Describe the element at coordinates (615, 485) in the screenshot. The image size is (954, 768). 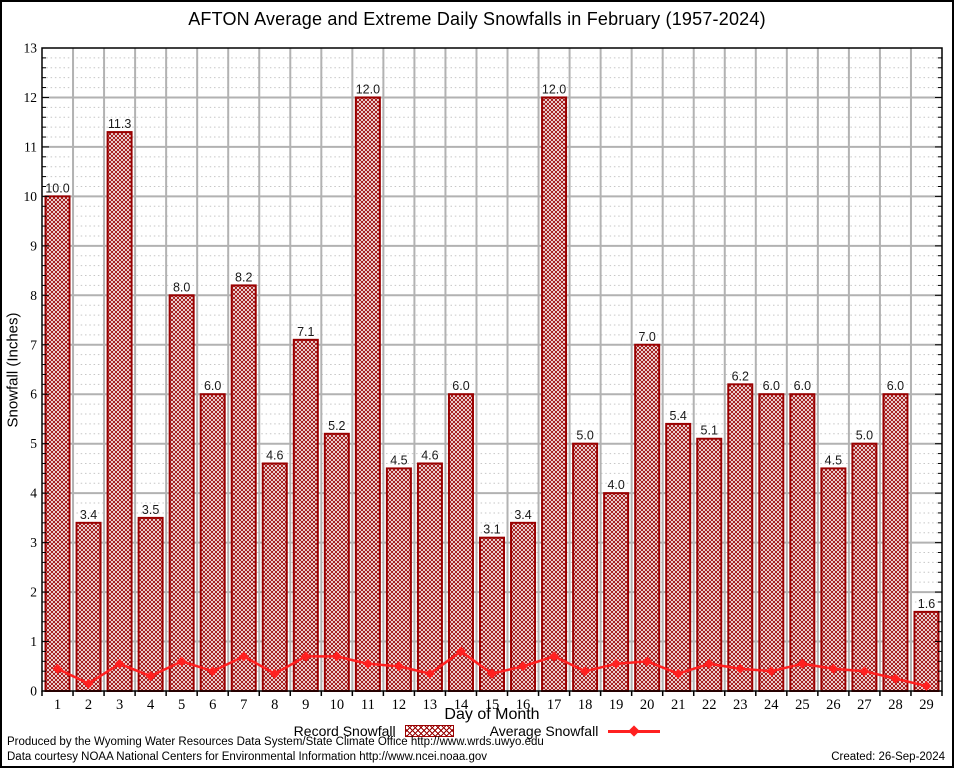
I see `bar-value-label: 4.0` at that location.